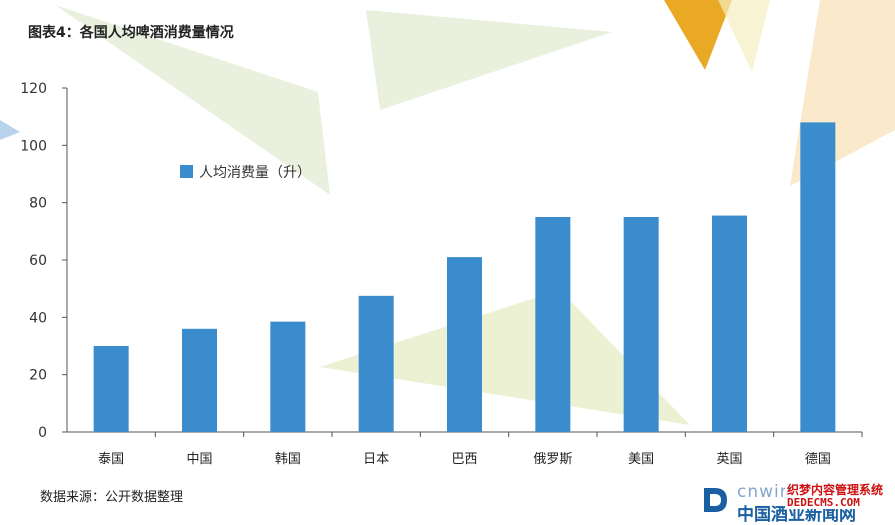  What do you see at coordinates (376, 459) in the screenshot?
I see `x-tick-label: 日本` at bounding box center [376, 459].